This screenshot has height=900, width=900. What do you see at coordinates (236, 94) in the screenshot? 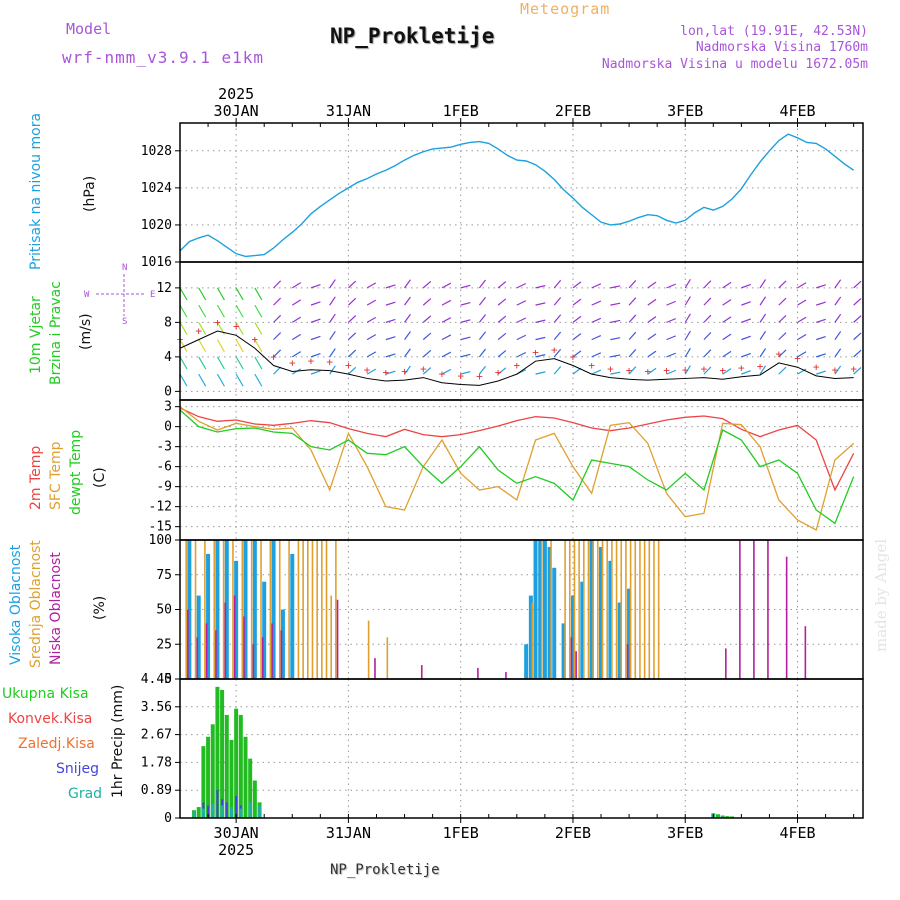
I see `top-year-label: 2025` at bounding box center [236, 94].